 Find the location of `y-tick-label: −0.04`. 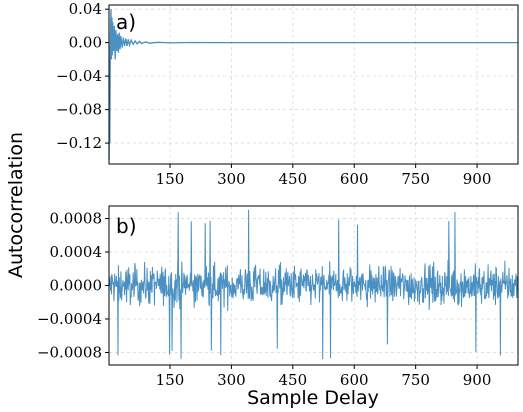

y-tick-label: −0.04 is located at coordinates (79, 76).